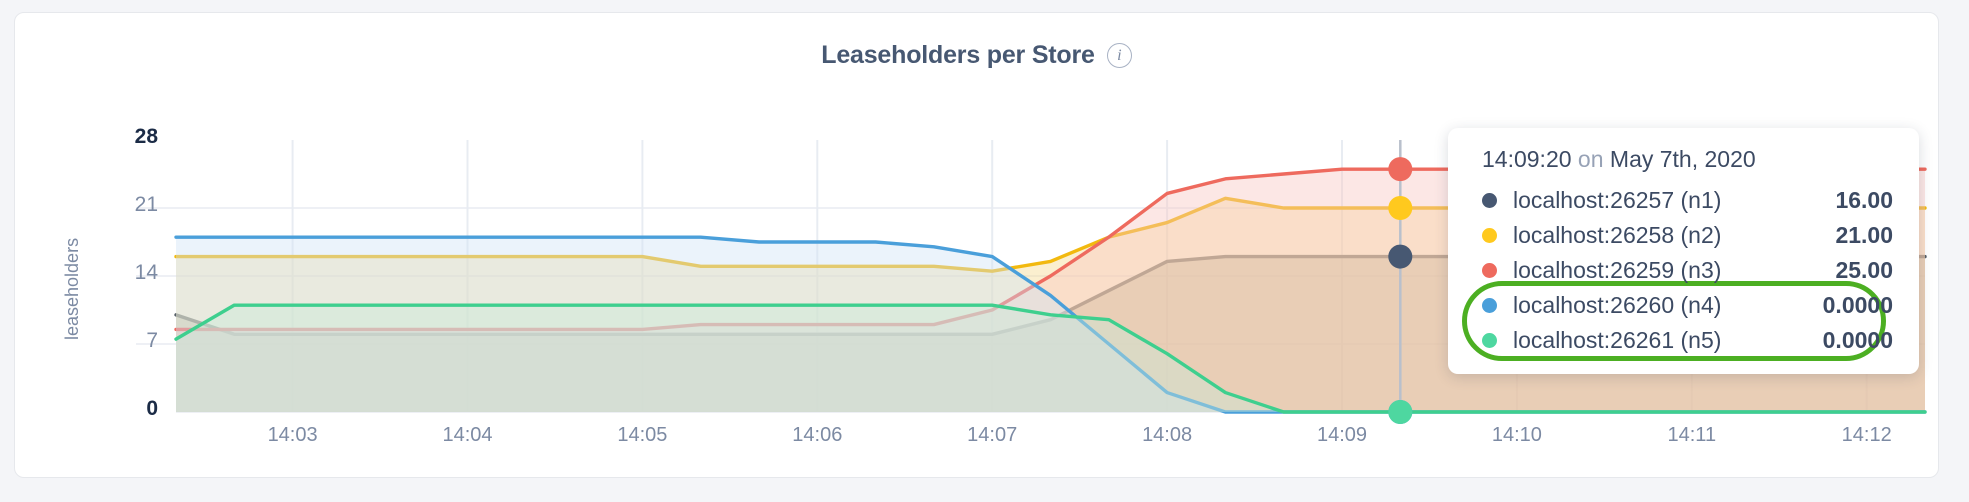 The height and width of the screenshot is (502, 1969). I want to click on tooltip-on-word: on, so click(1590, 159).